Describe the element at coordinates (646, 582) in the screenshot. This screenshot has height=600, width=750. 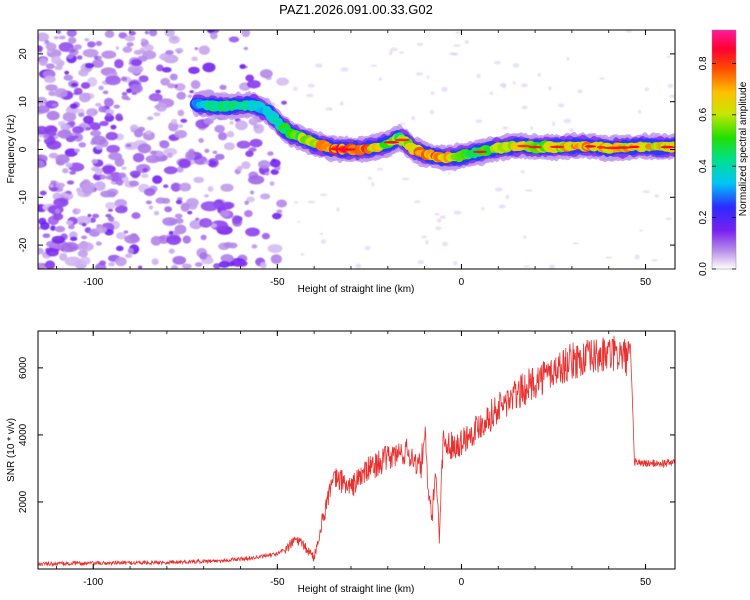
I see `snr-x-tick-label: 50` at that location.